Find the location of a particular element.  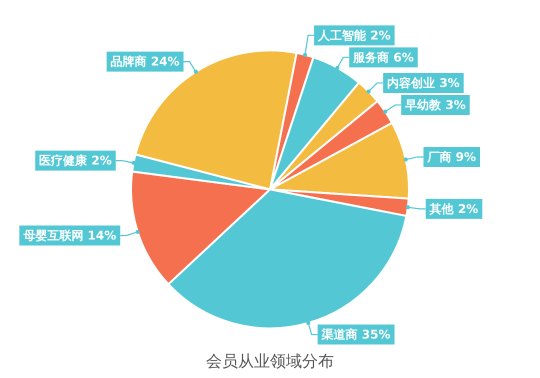

data-label: 14% is located at coordinates (102, 235).